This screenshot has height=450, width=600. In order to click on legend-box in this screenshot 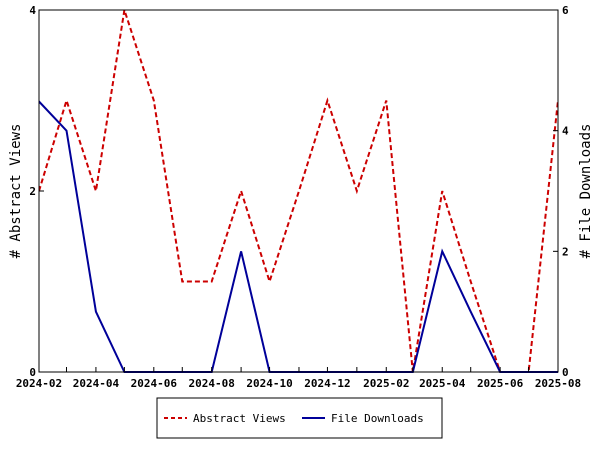, I will do `click(299, 418)`.